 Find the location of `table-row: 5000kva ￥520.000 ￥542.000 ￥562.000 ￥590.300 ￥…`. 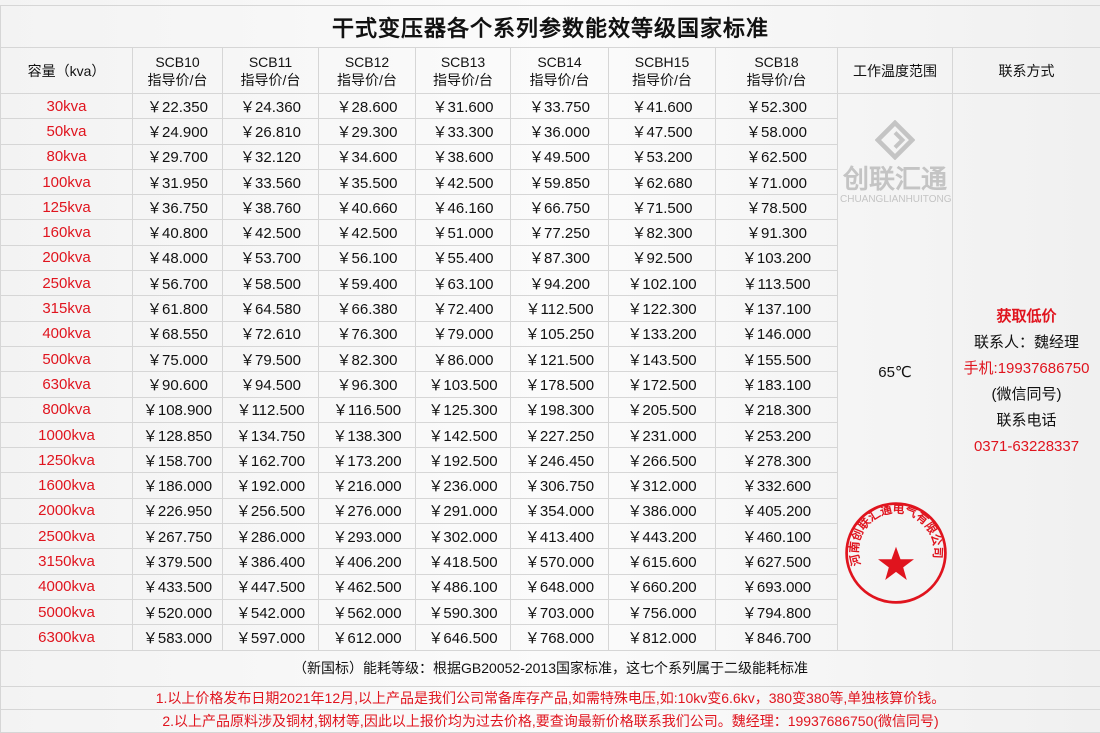

table-row: 5000kva ￥520.000 ￥542.000 ￥562.000 ￥590.300 ￥… is located at coordinates (550, 612).